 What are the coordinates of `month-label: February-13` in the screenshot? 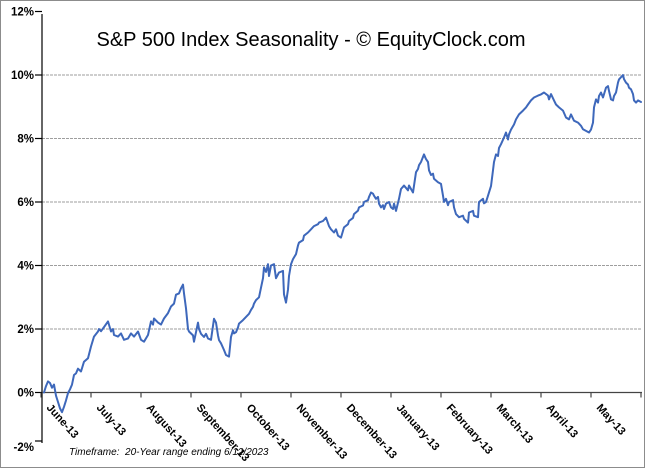 It's located at (469, 429).